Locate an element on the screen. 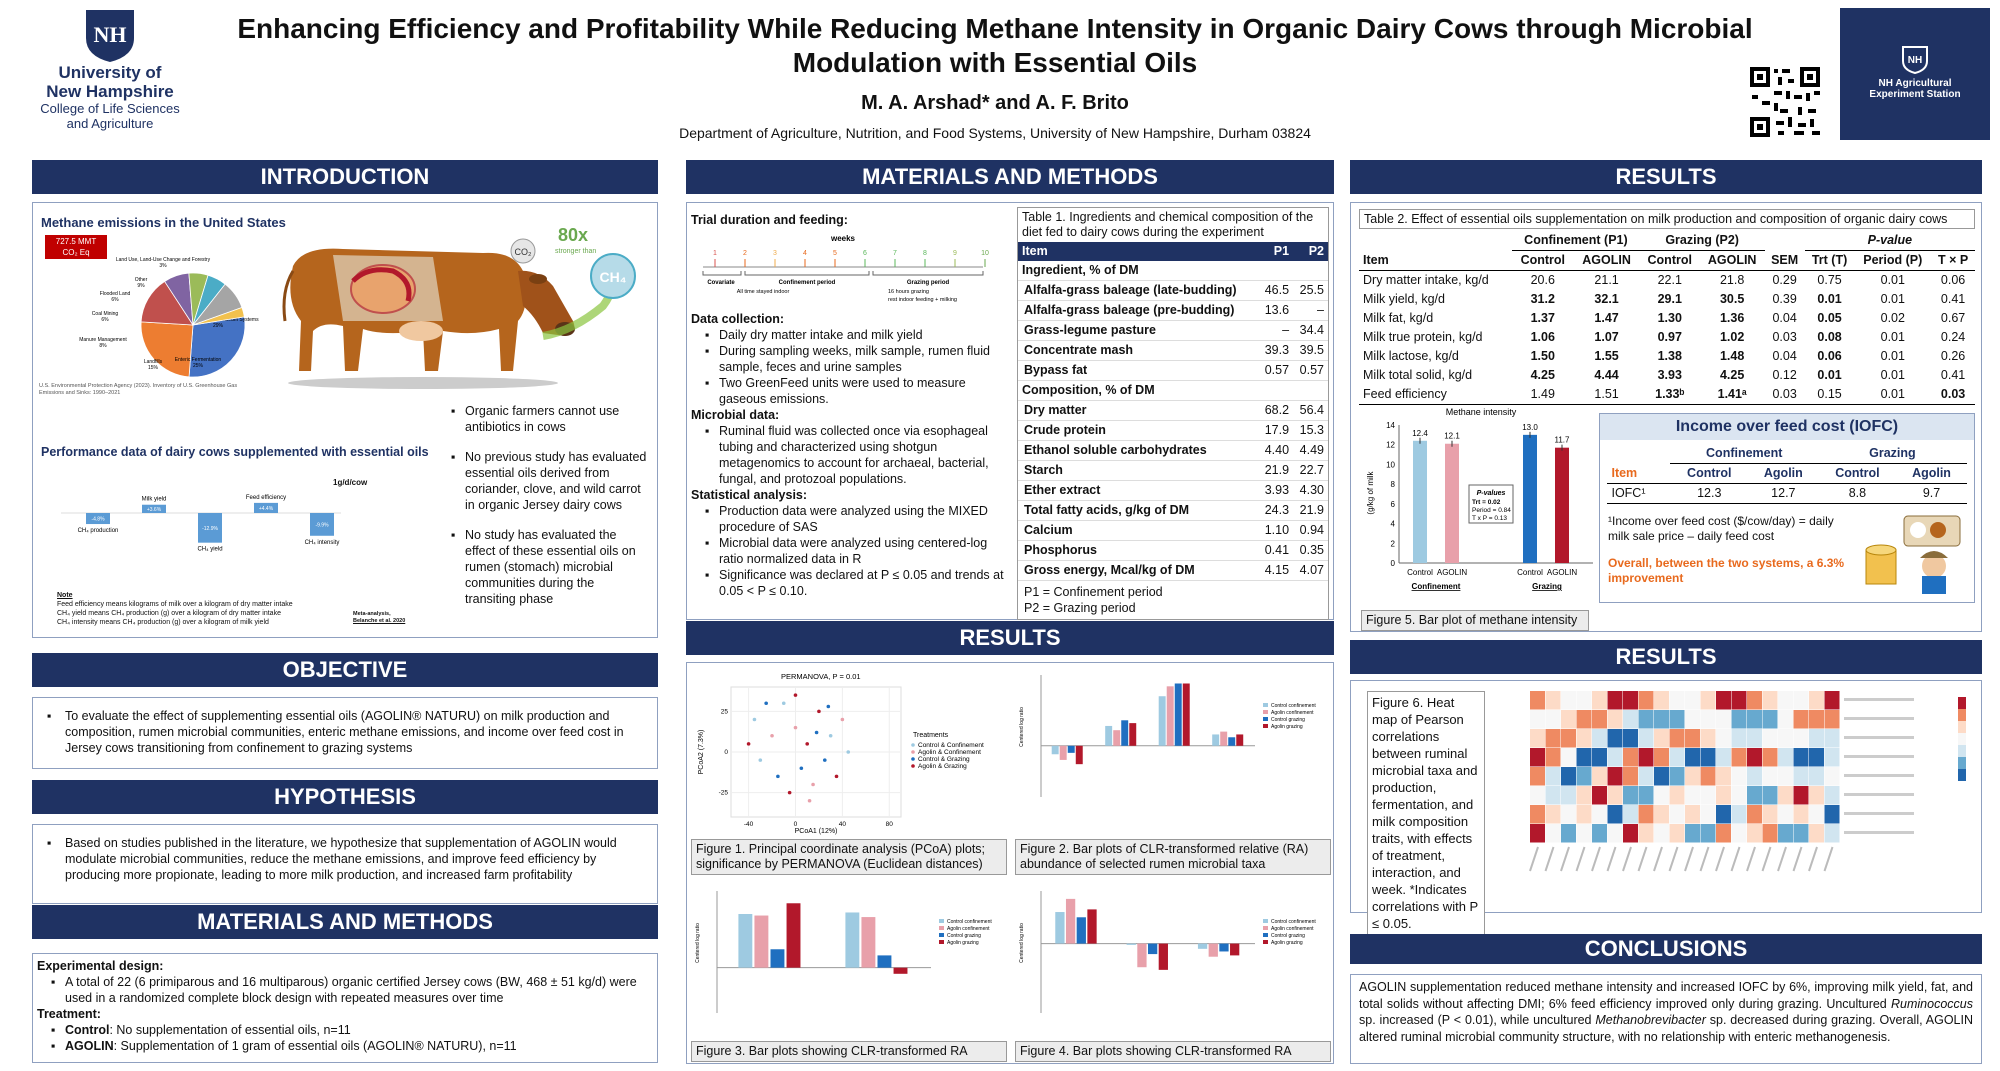  pcoa-ytick: 25 is located at coordinates (725, 711).